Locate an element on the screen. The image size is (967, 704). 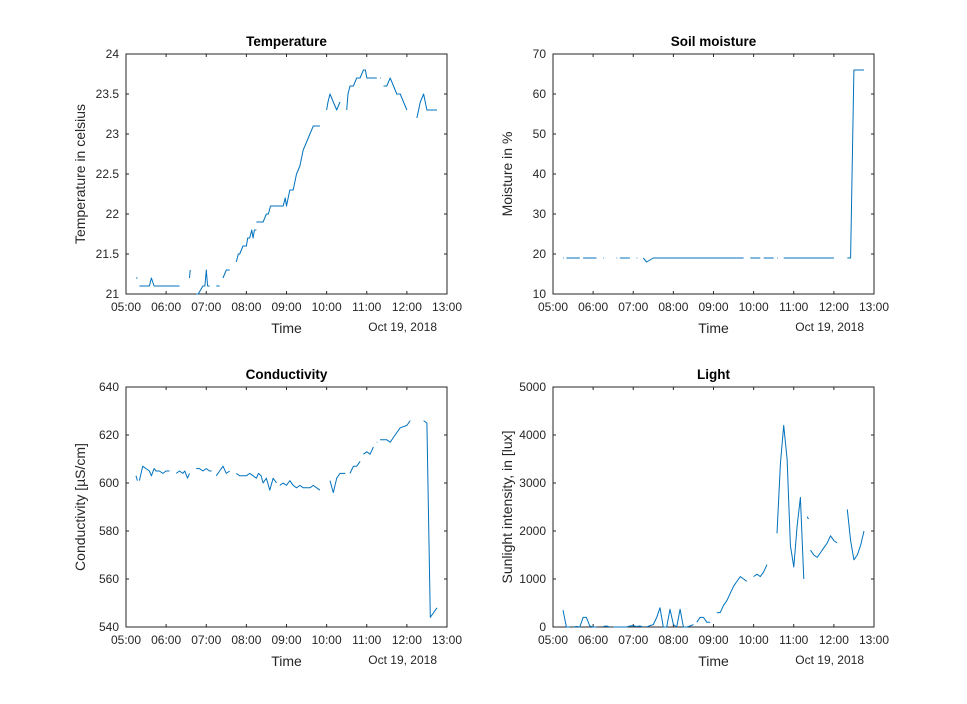
y-tick-label: 21.5 is located at coordinates (108, 254).